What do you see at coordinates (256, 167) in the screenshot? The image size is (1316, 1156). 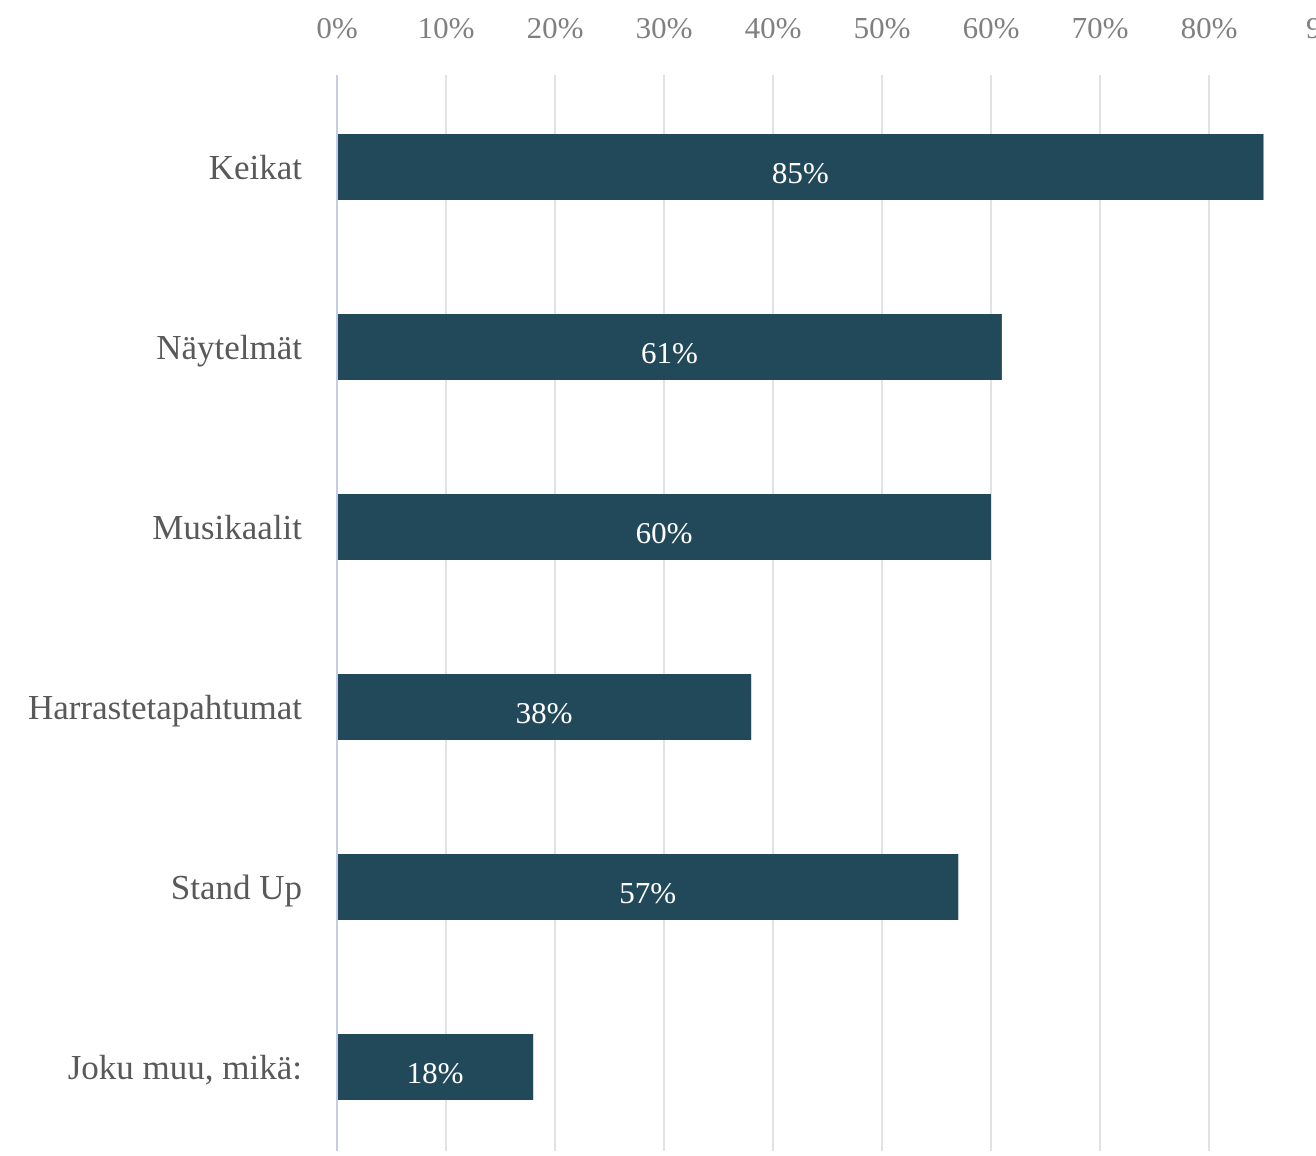 I see `category-label: Keikat` at bounding box center [256, 167].